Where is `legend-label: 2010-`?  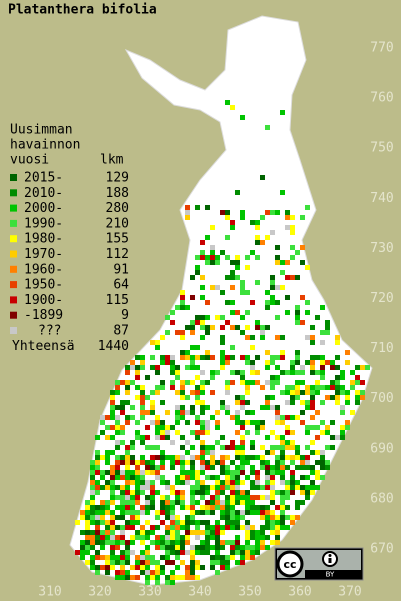
legend-label: 2010- is located at coordinates (43, 193).